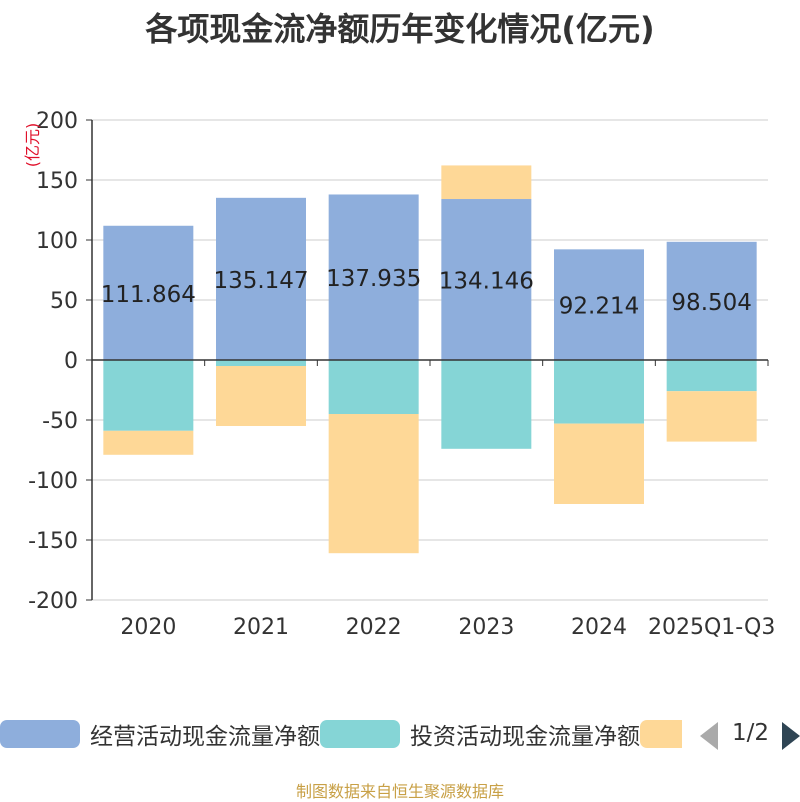 The width and height of the screenshot is (800, 802). Describe the element at coordinates (148, 442) in the screenshot. I see `bar-financing-2020` at that location.